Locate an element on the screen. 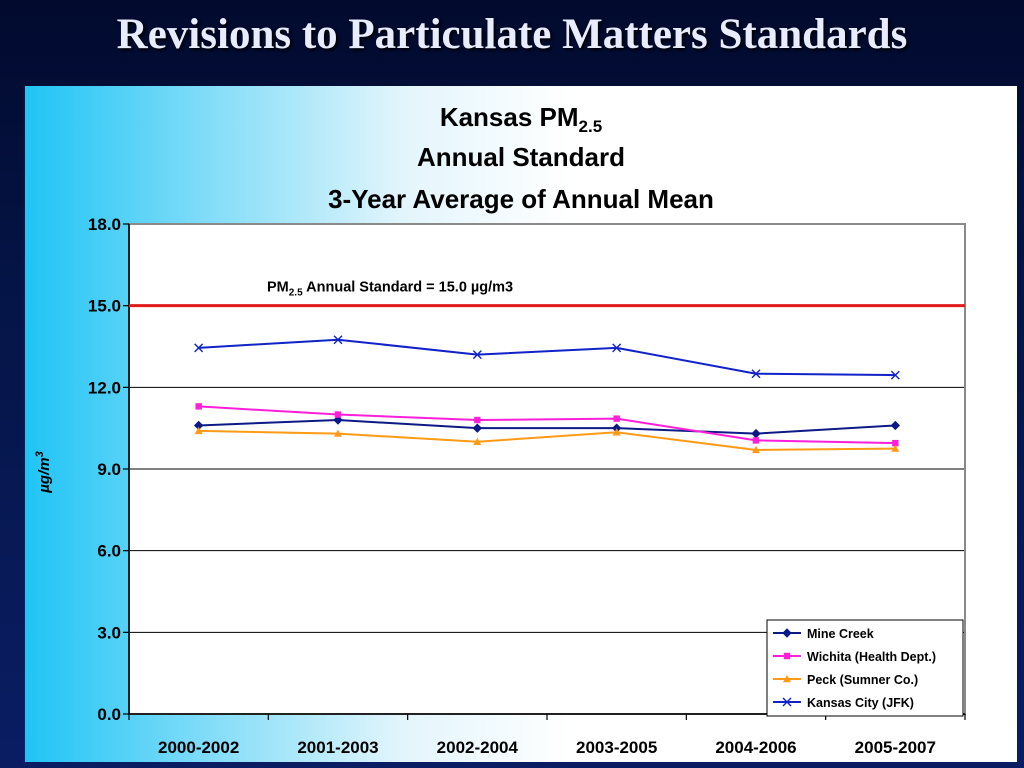 The image size is (1024, 768). legend-label: Peck (Sumner Co.) is located at coordinates (862, 680).